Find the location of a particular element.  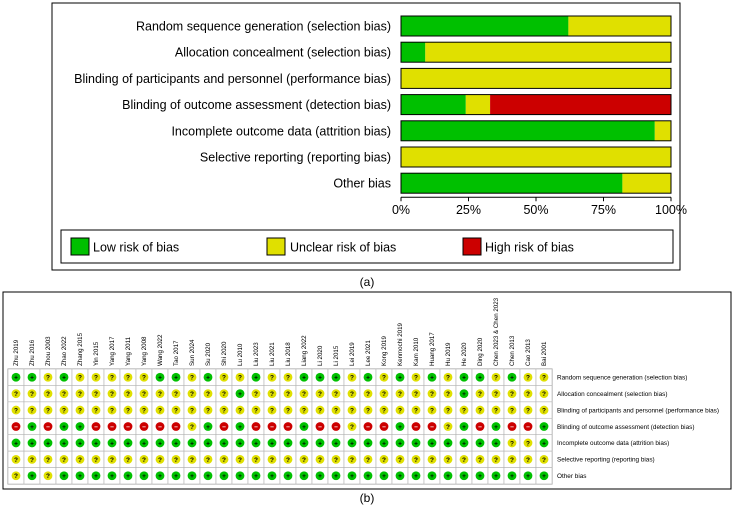

domain-label: Allocation concealment (selection bias) is located at coordinates (612, 394).